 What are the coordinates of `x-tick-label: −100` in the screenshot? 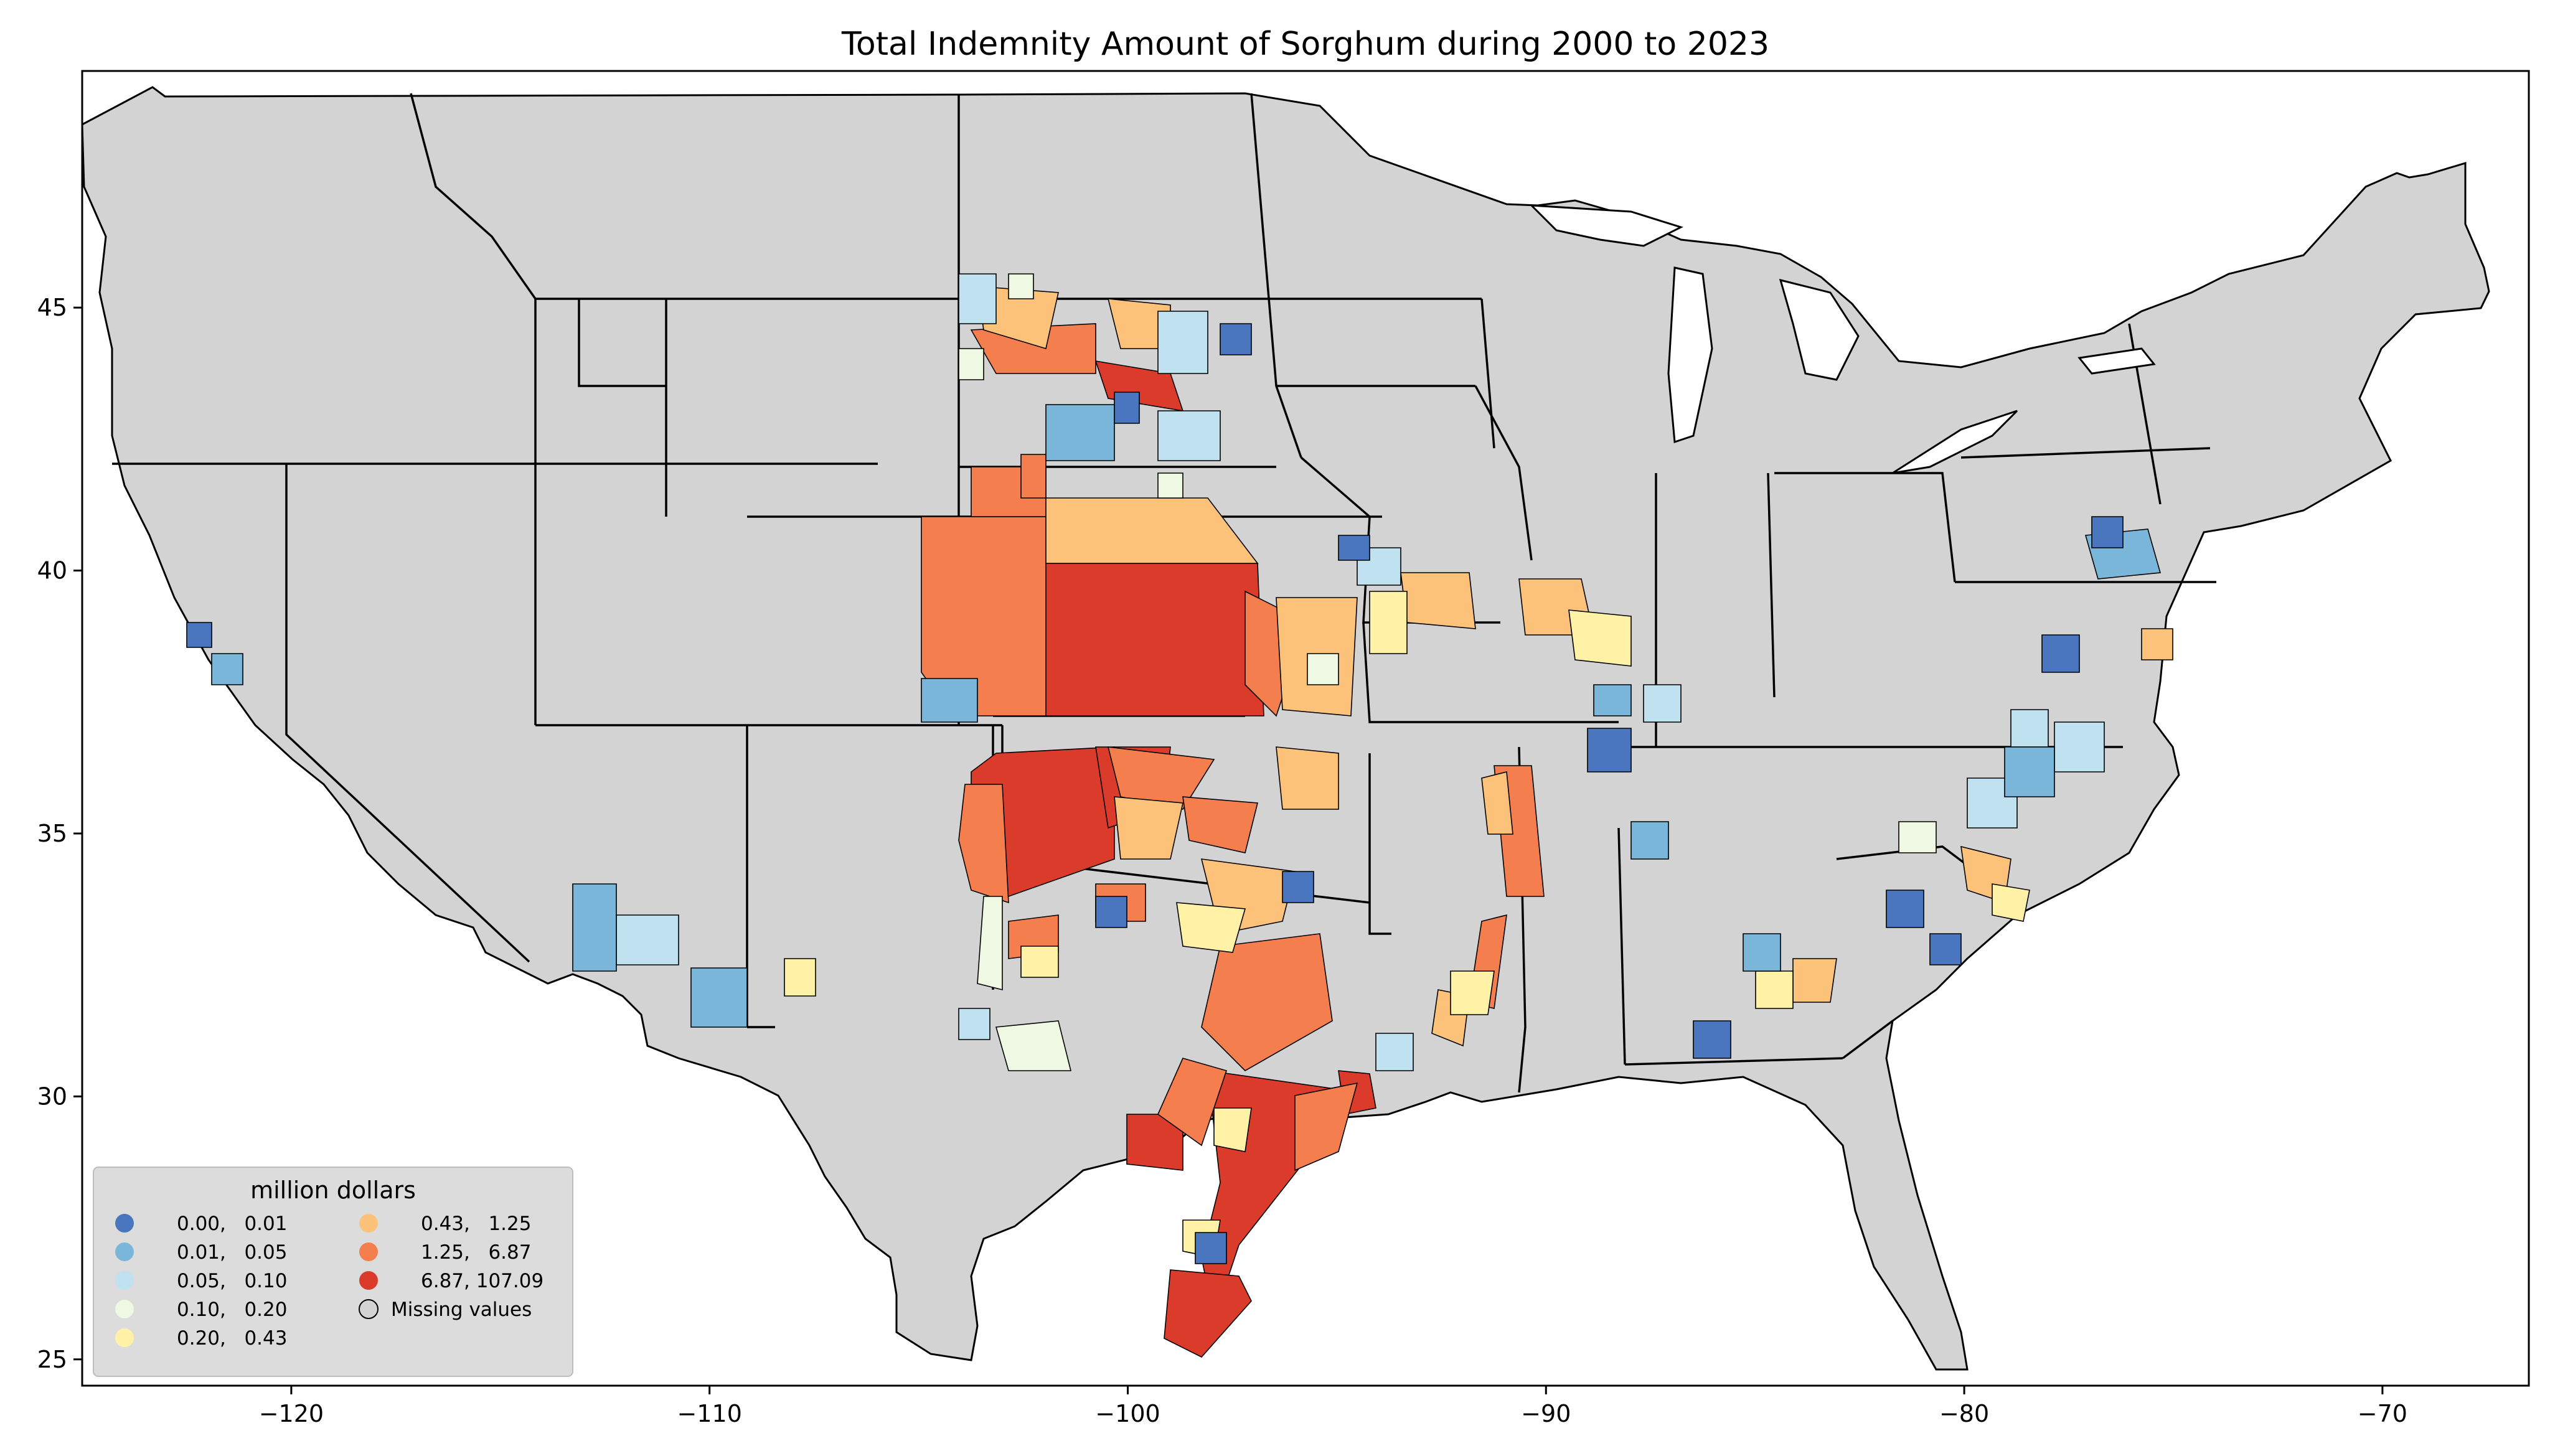 It's located at (1127, 1413).